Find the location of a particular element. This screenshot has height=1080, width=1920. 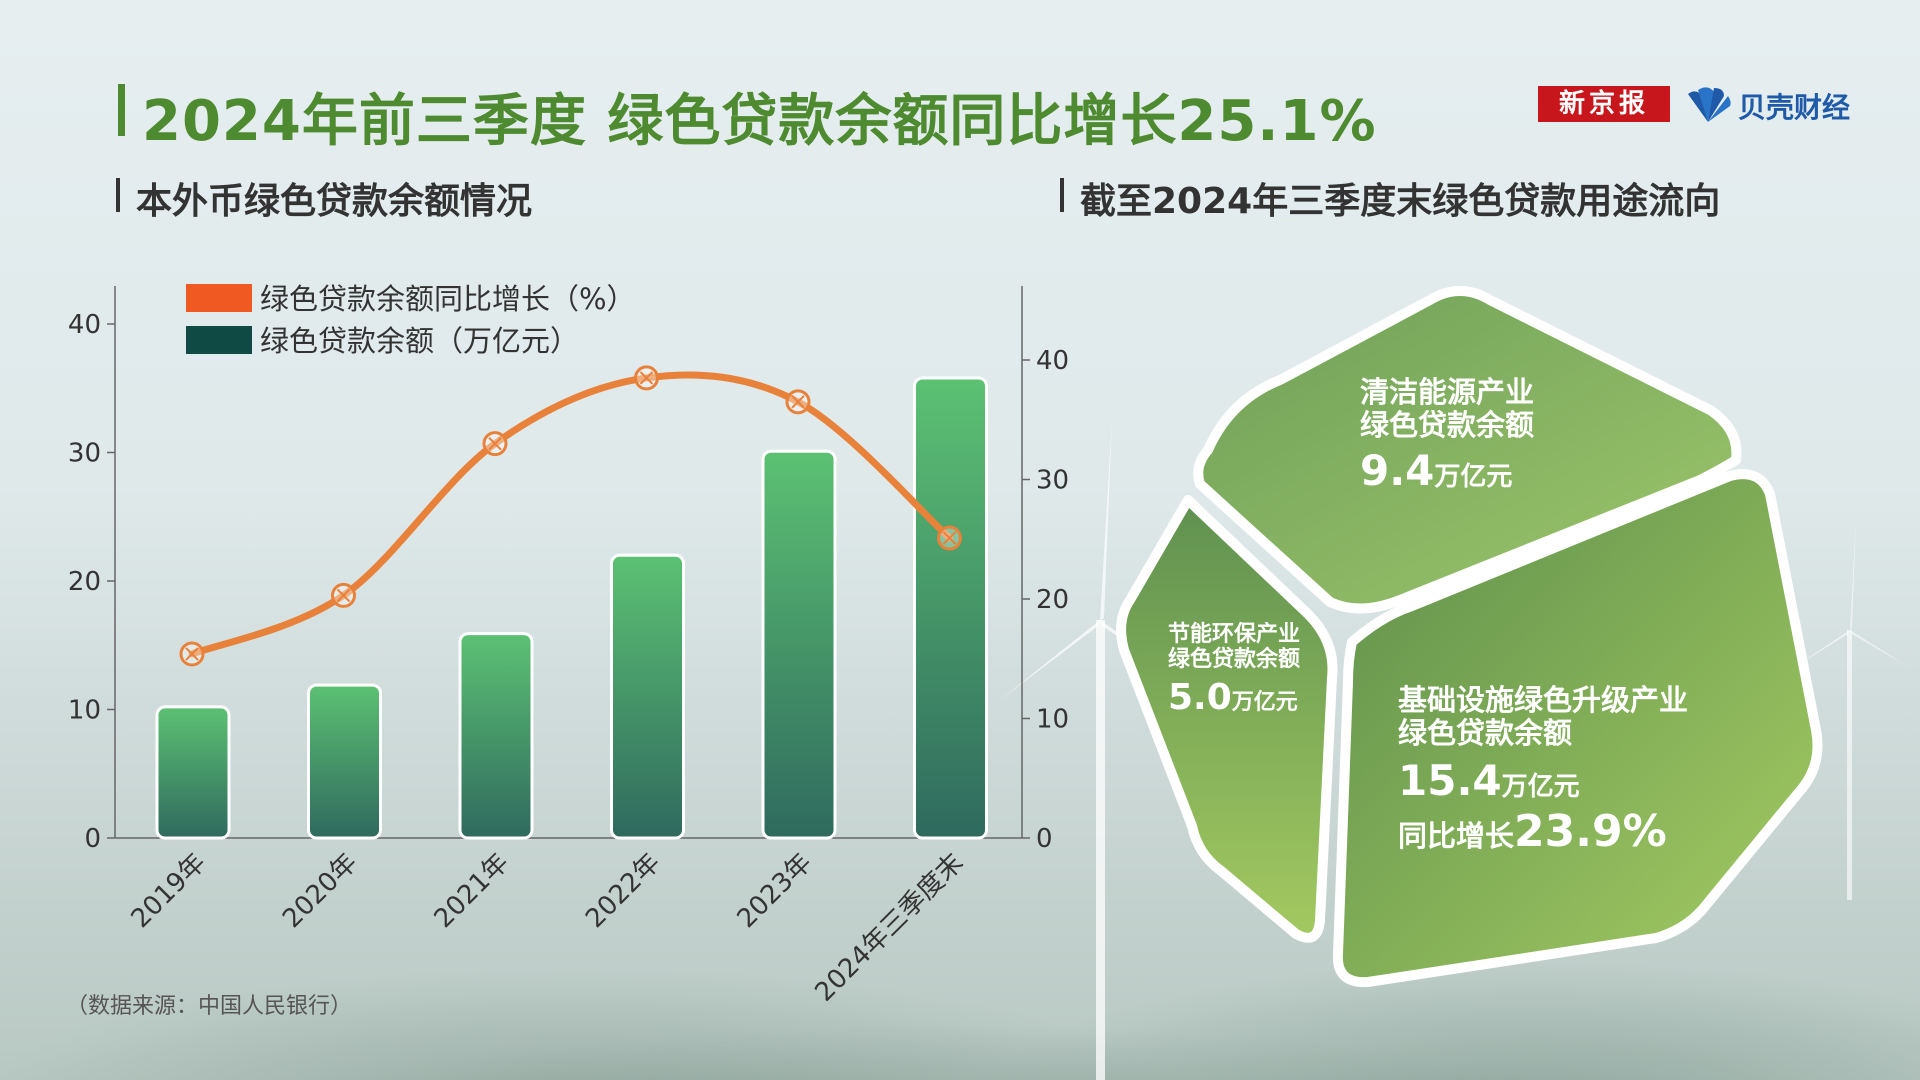

xinjingbao-logo: 新京报 is located at coordinates (1604, 104).